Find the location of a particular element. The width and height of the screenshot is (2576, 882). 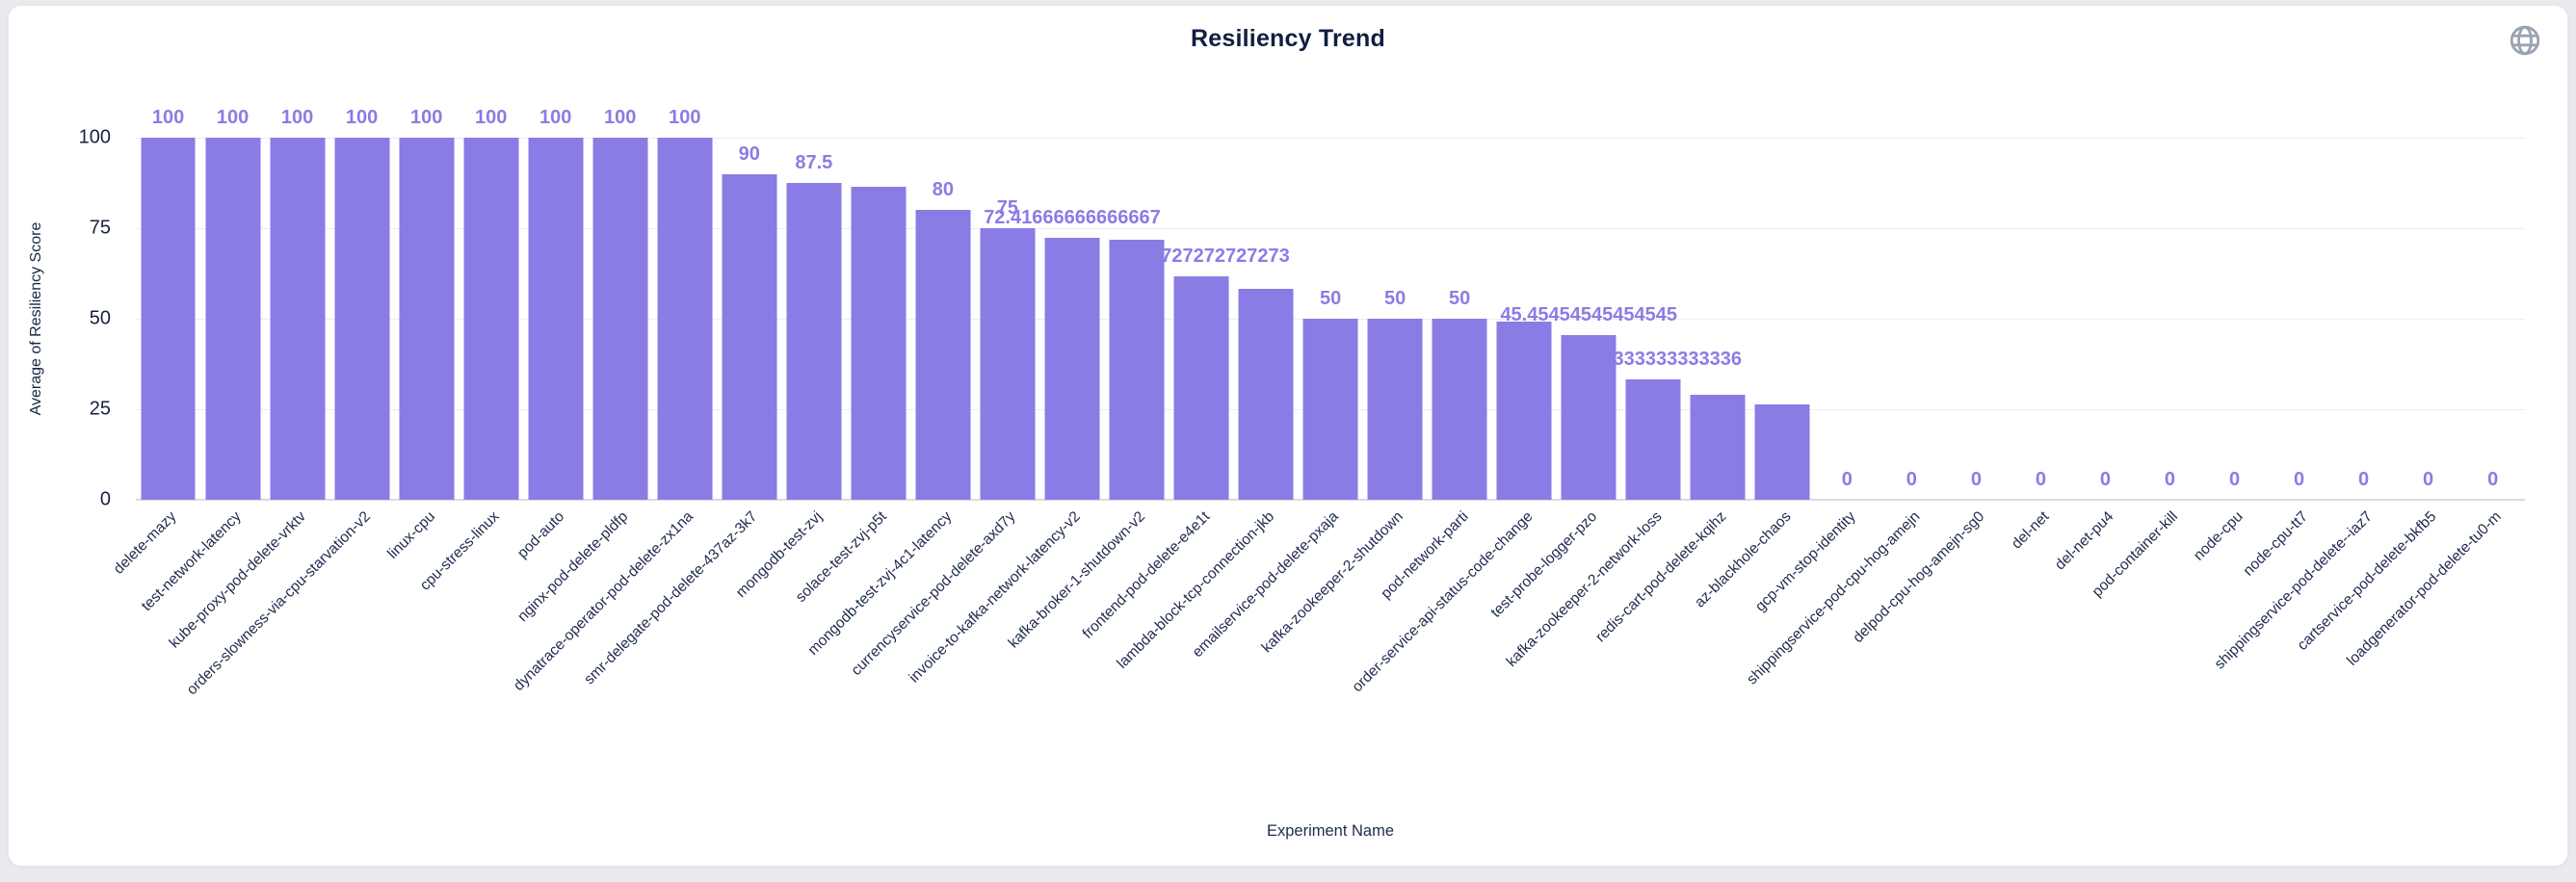

bar-slot: 80 mongodb-test-zvj-4c1-latency is located at coordinates (889, 398).